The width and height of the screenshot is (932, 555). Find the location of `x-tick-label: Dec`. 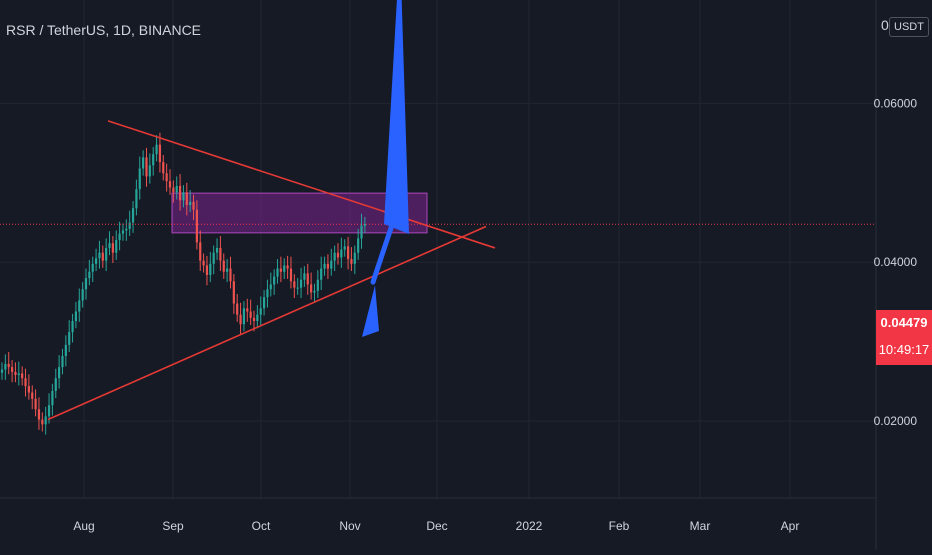

x-tick-label: Dec is located at coordinates (436, 526).